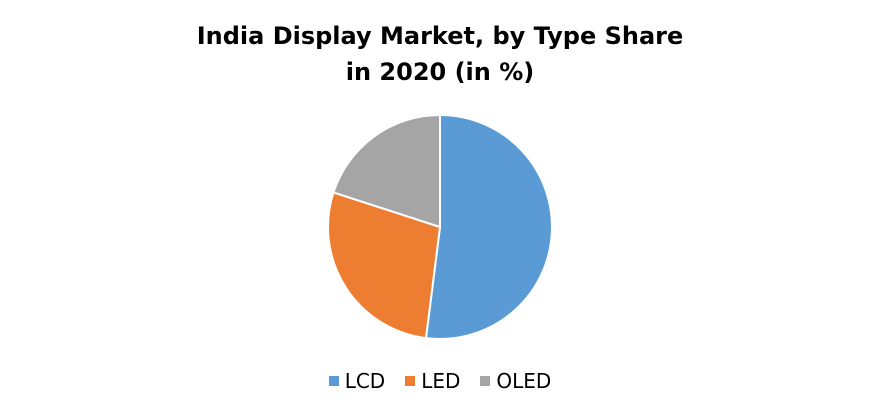 This screenshot has height=419, width=880. I want to click on pie-slice-lcd, so click(488, 227).